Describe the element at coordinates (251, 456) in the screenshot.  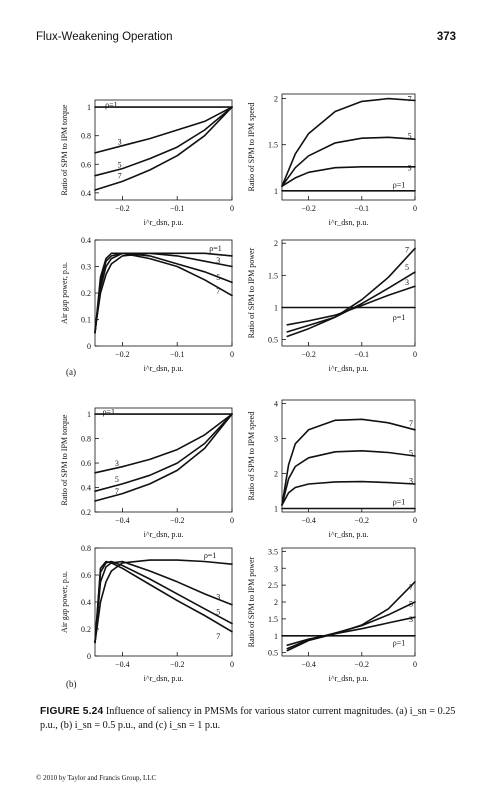
I see `y-axis-label: Ratio of SPM to IPM speed` at that location.